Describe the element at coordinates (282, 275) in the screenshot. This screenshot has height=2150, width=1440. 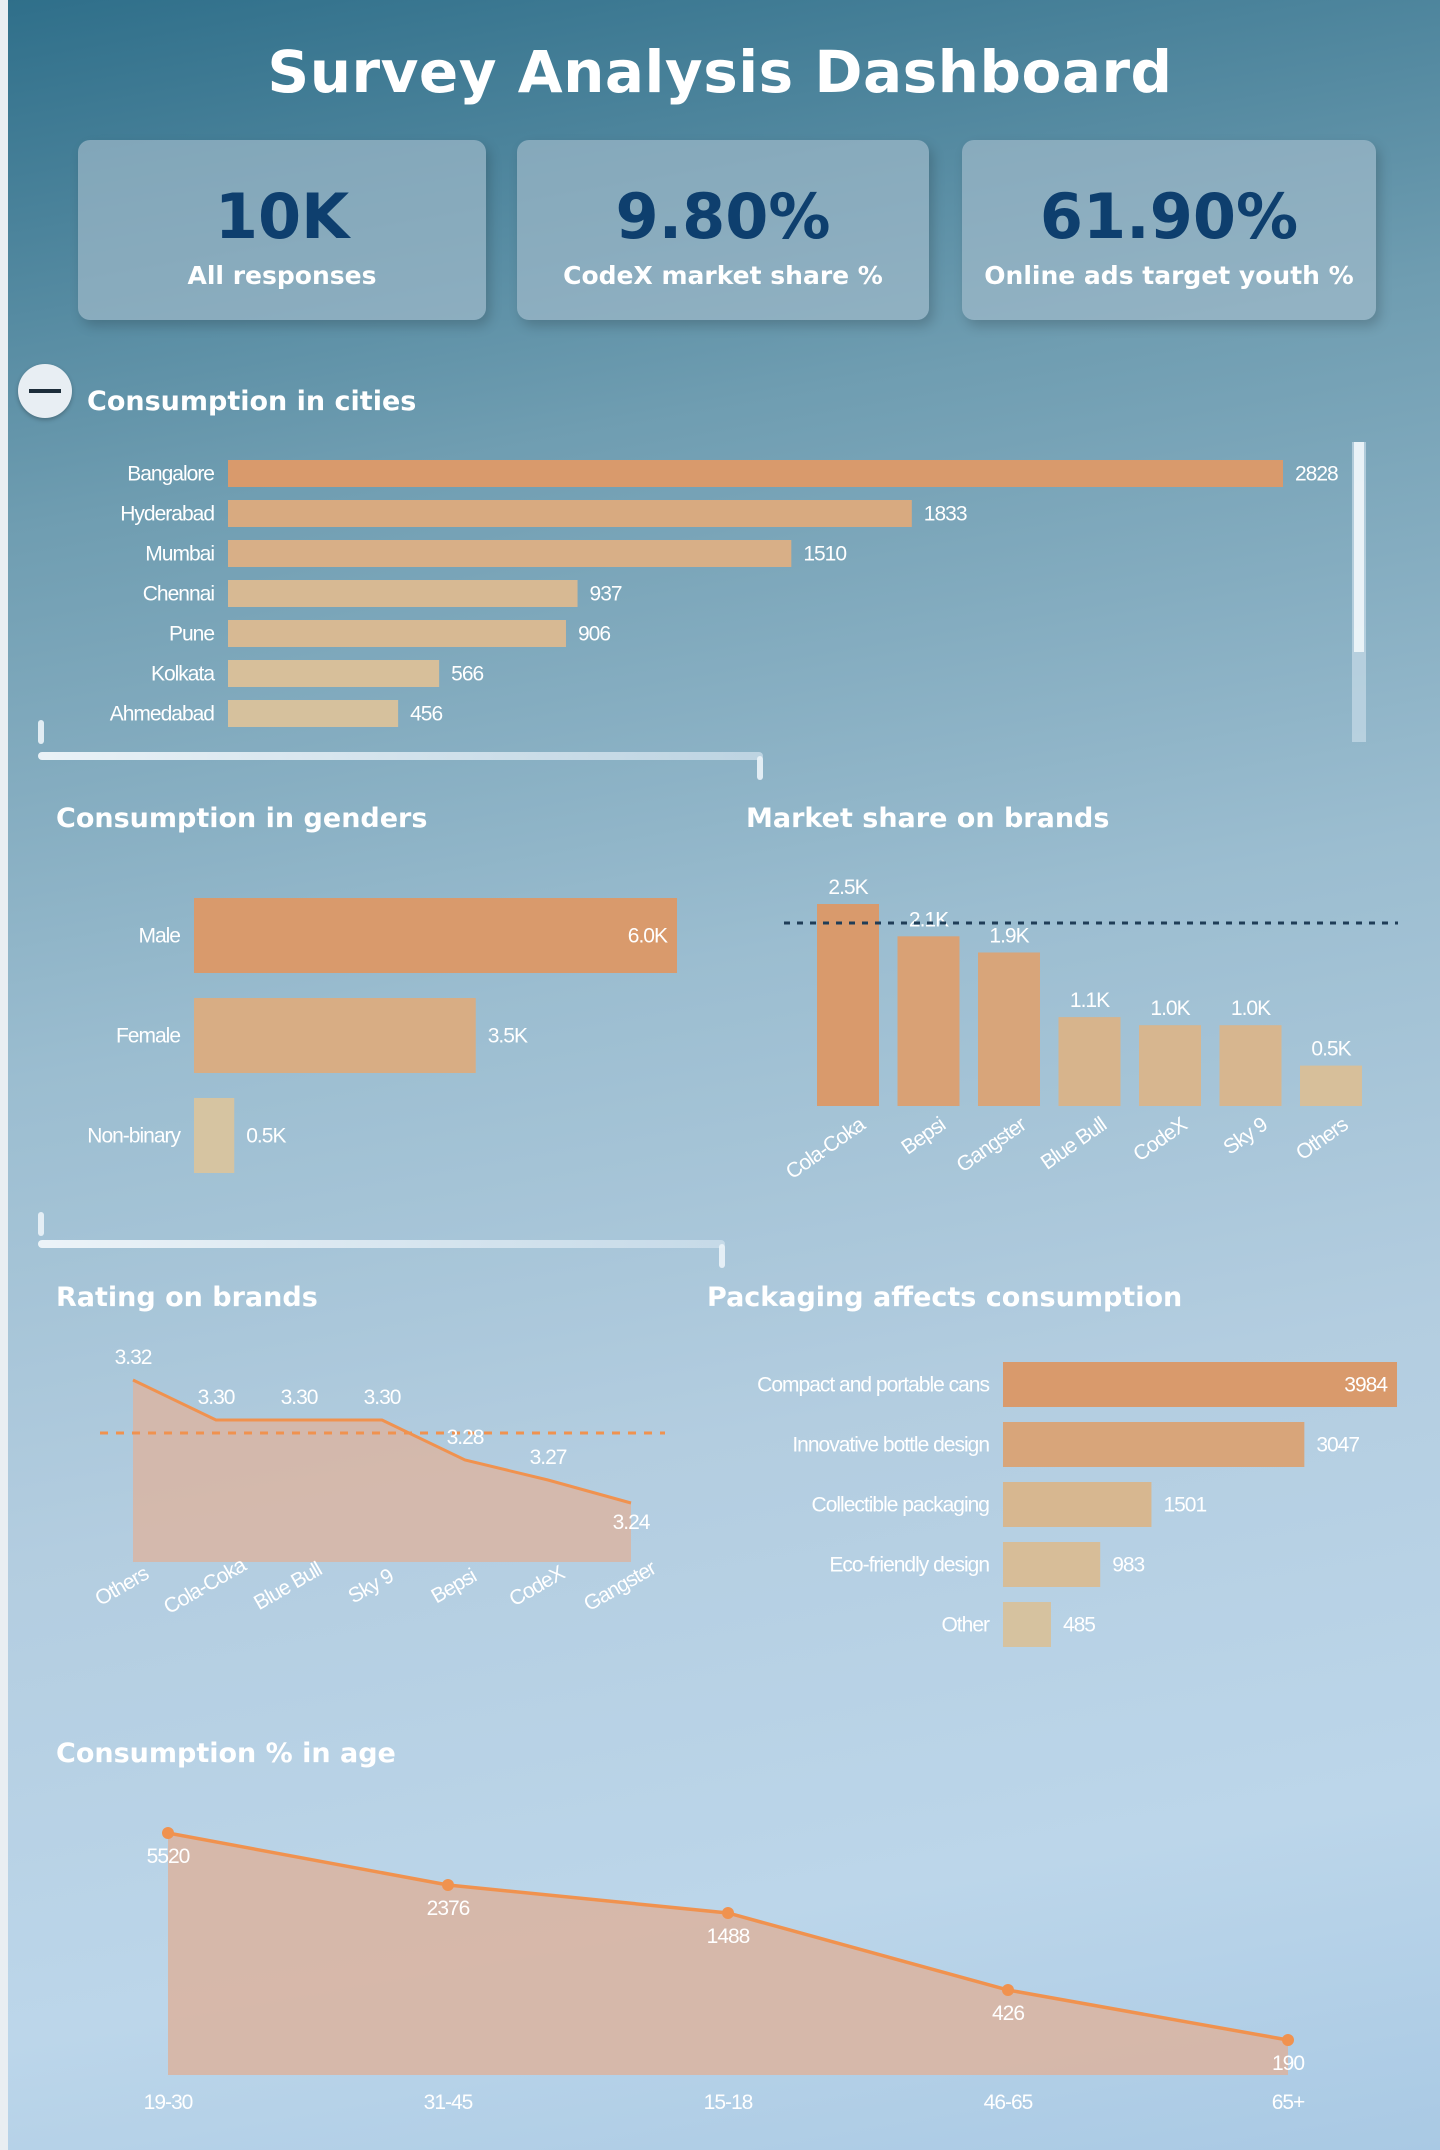
I see `kpi-label: All responses` at that location.